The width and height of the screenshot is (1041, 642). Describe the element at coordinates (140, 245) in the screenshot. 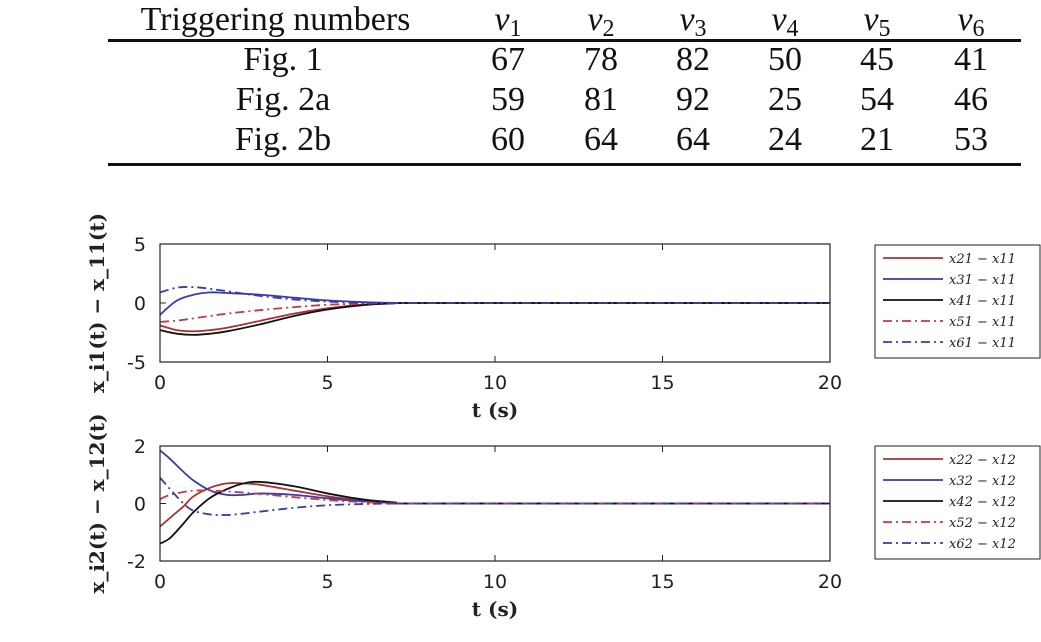

I see `y-tick-label: 5` at that location.